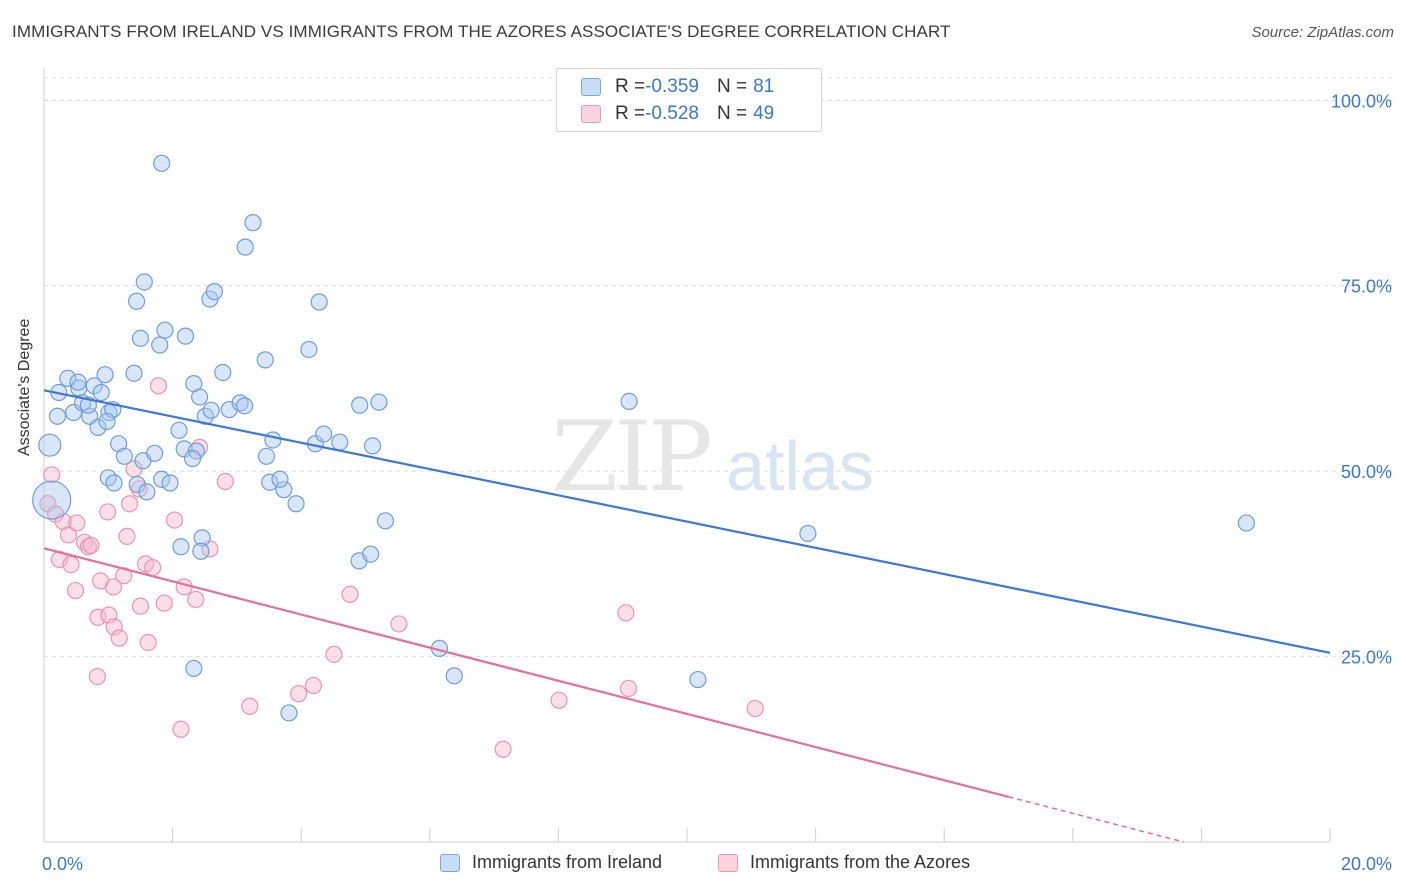  Describe the element at coordinates (591, 87) in the screenshot. I see `legend-swatch-ireland` at that location.